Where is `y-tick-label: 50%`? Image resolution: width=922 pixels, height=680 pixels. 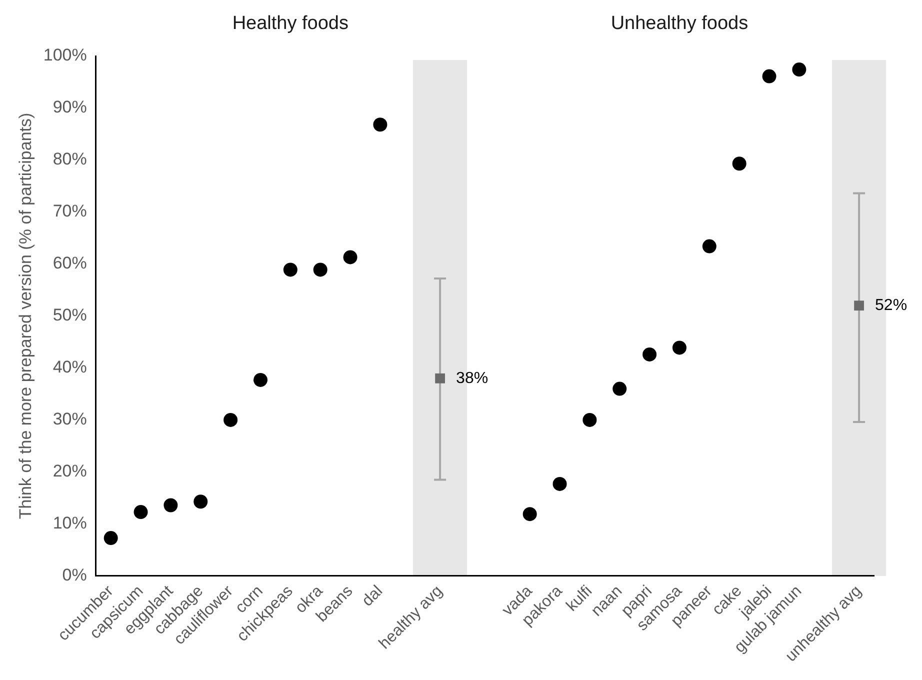 y-tick-label: 50% is located at coordinates (69, 315).